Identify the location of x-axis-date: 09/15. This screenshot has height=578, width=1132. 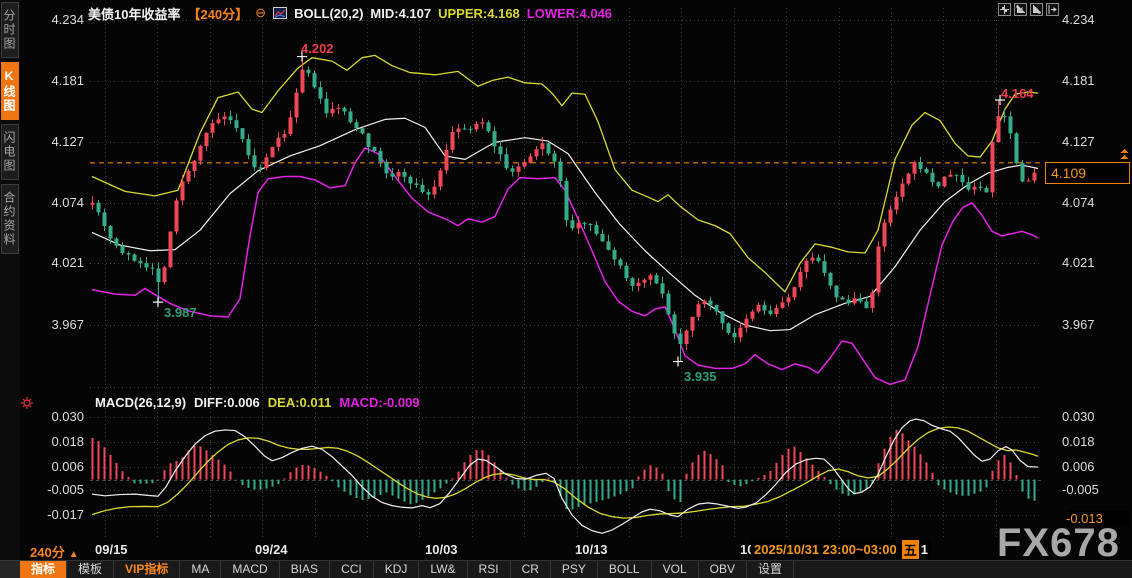
(111, 549).